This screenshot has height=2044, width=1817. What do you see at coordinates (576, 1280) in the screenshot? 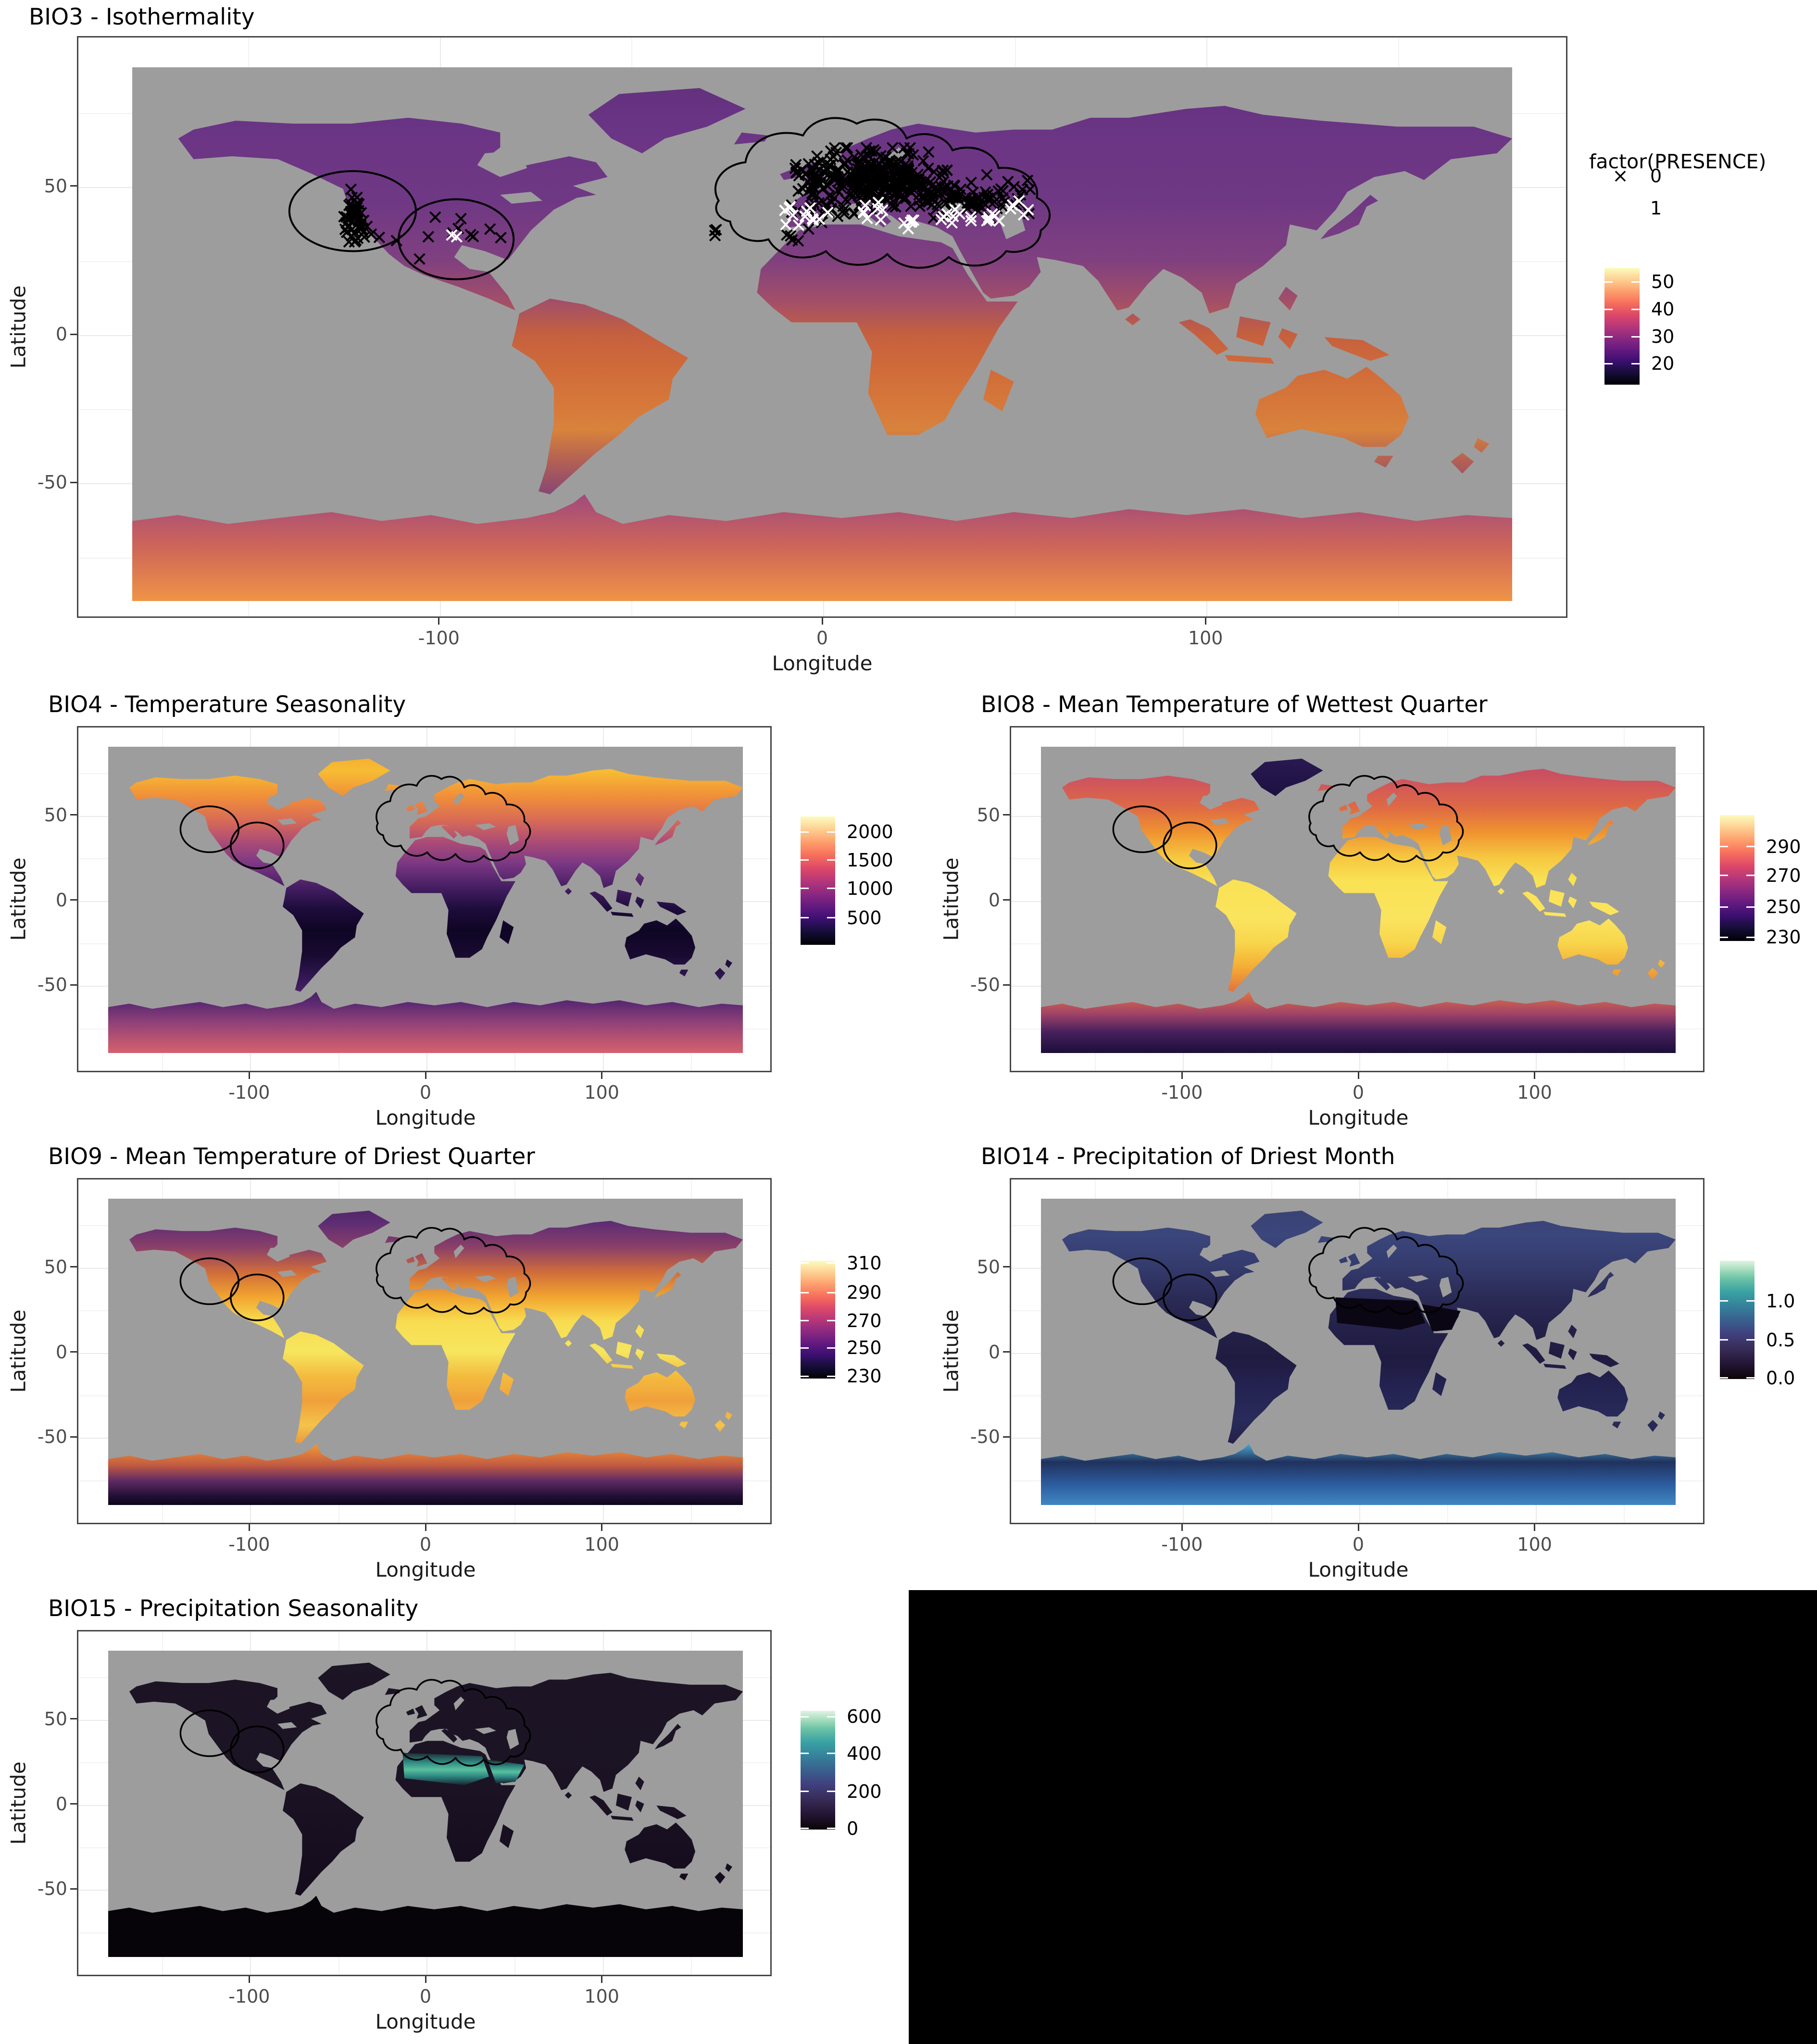
I see `continent-eurasia` at bounding box center [576, 1280].